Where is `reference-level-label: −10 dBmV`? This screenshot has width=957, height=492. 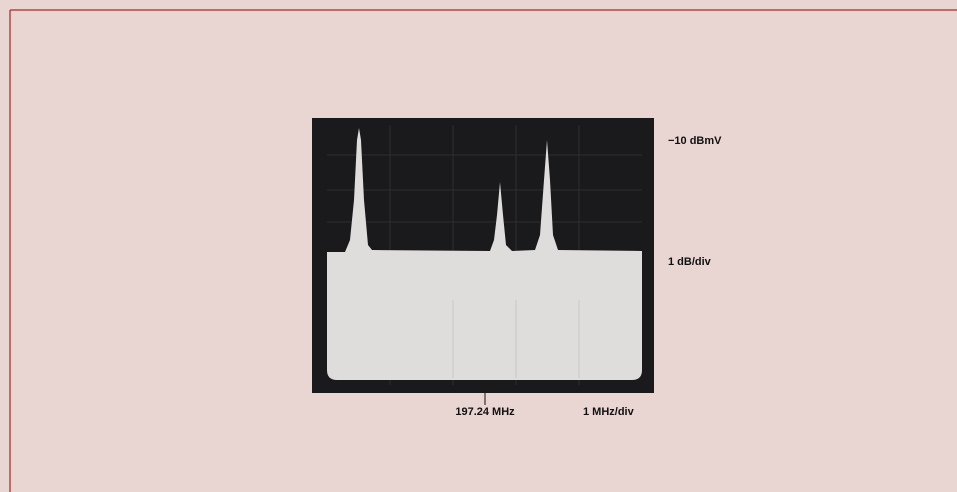
reference-level-label: −10 dBmV is located at coordinates (695, 141).